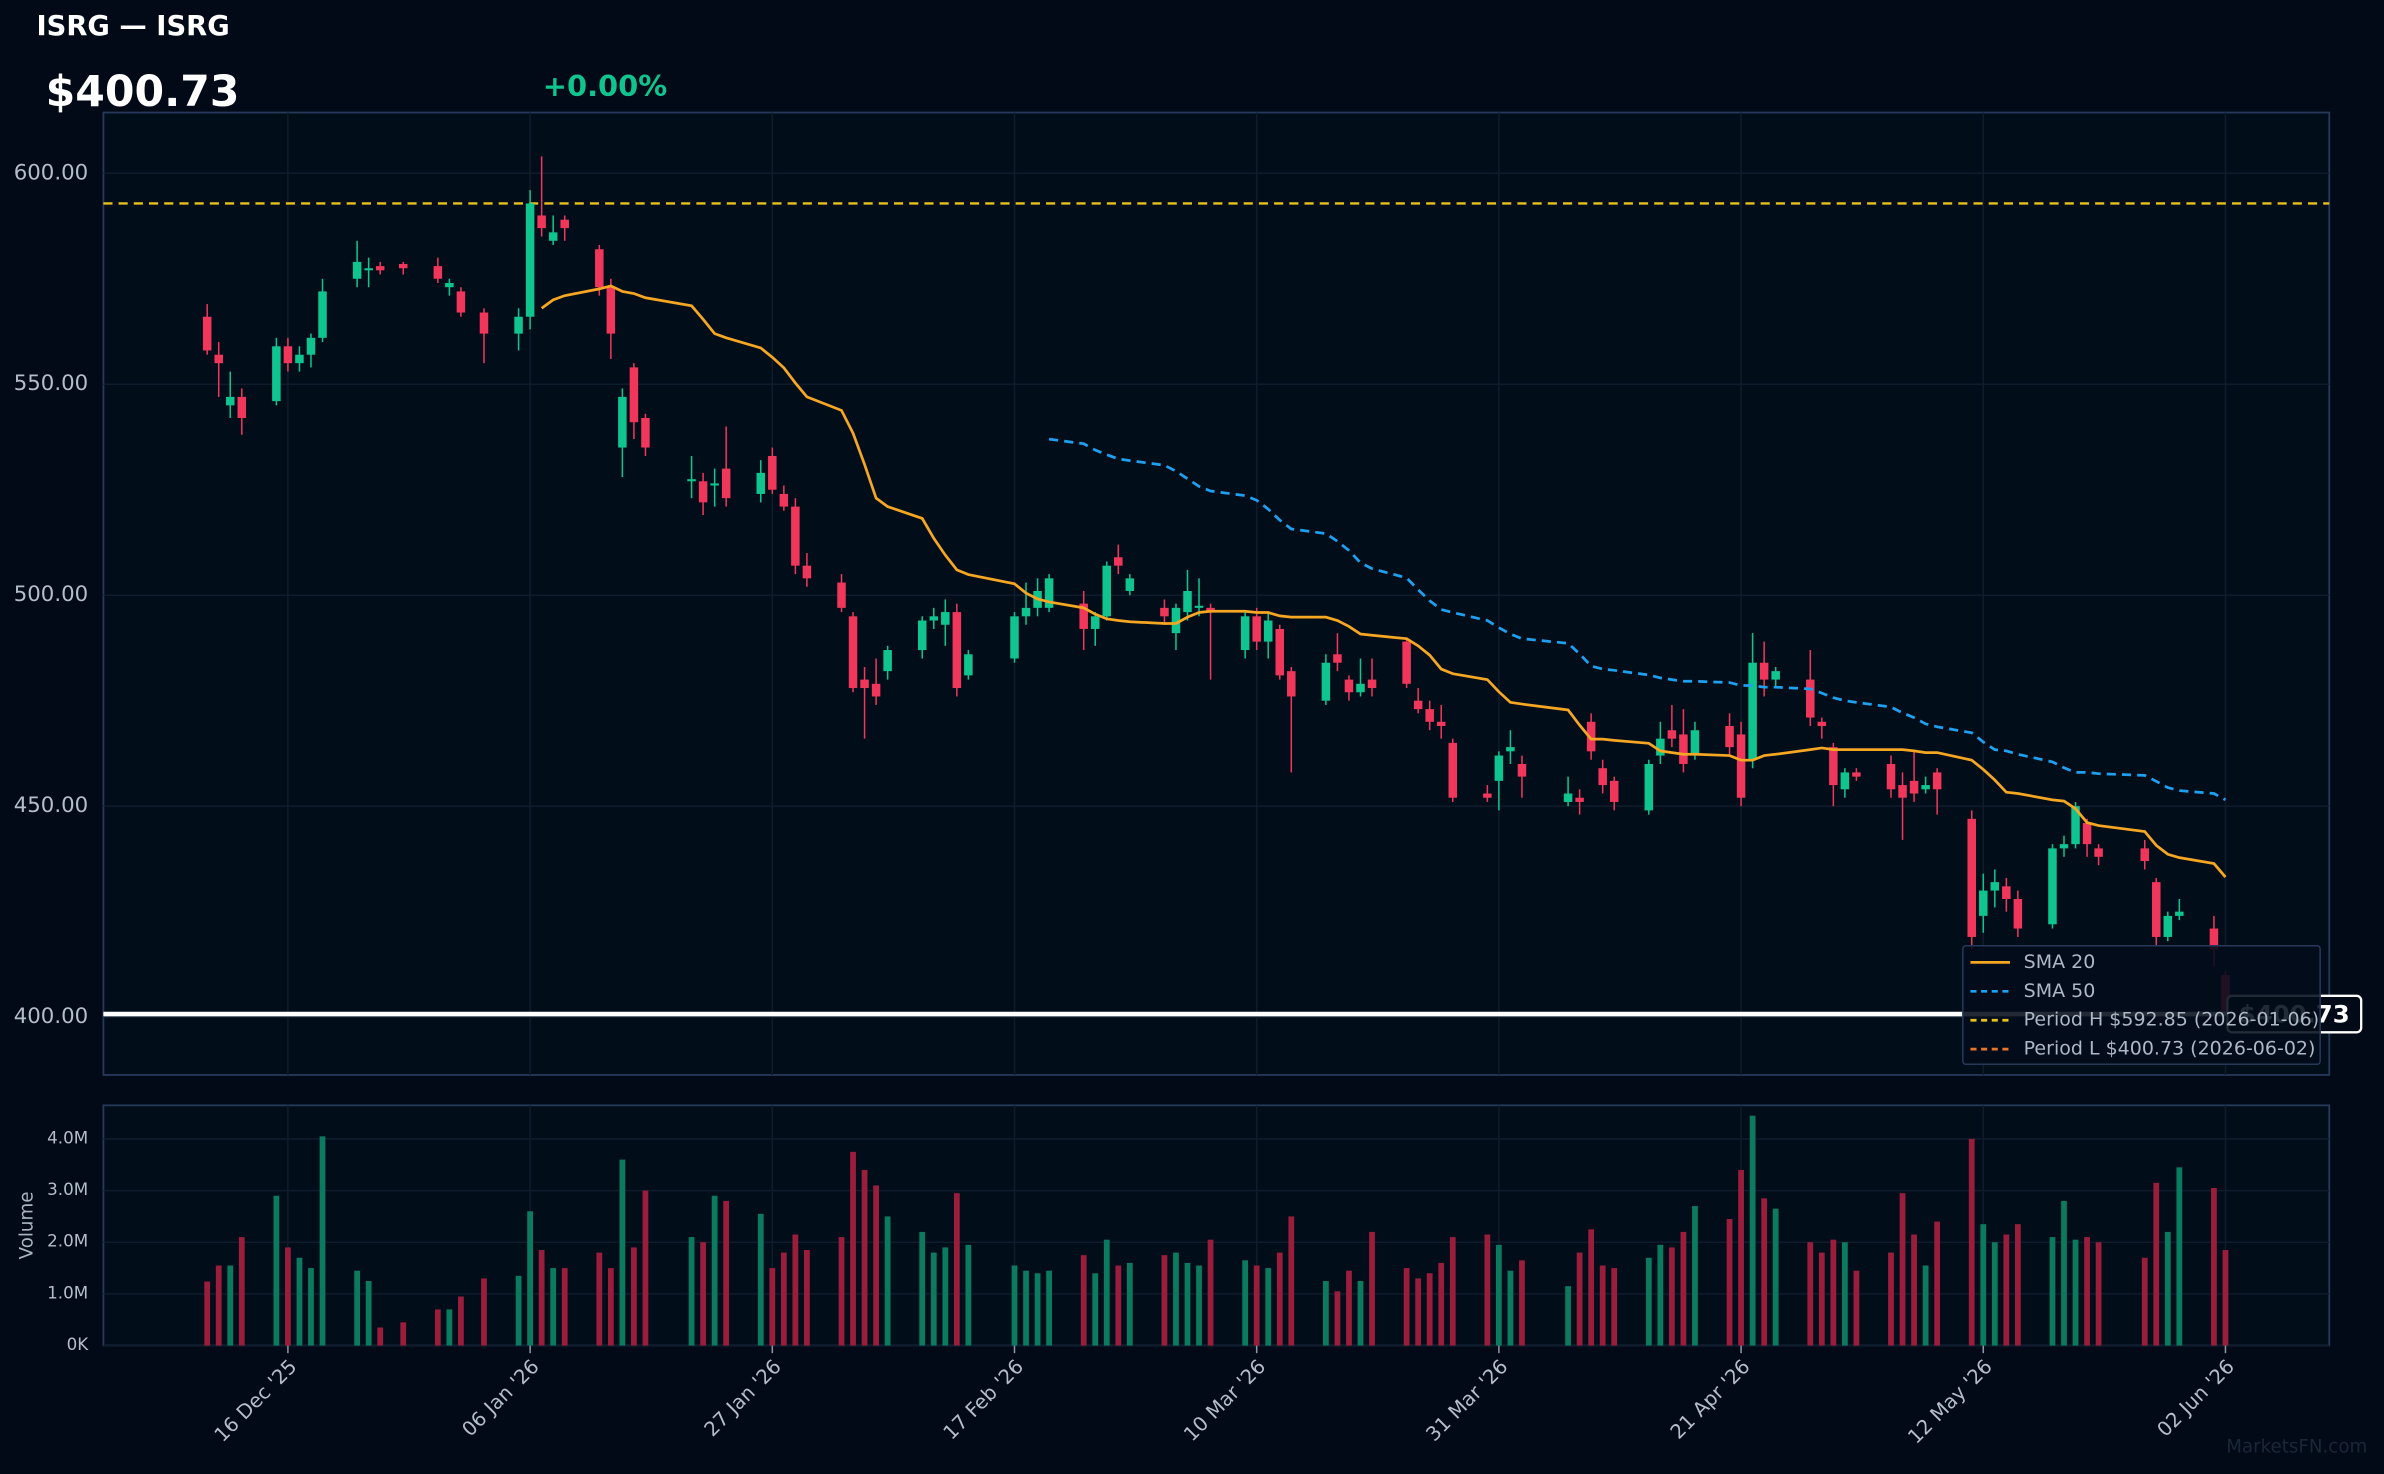 The height and width of the screenshot is (1474, 2384). Describe the element at coordinates (2141, 1005) in the screenshot. I see `legend-box` at that location.